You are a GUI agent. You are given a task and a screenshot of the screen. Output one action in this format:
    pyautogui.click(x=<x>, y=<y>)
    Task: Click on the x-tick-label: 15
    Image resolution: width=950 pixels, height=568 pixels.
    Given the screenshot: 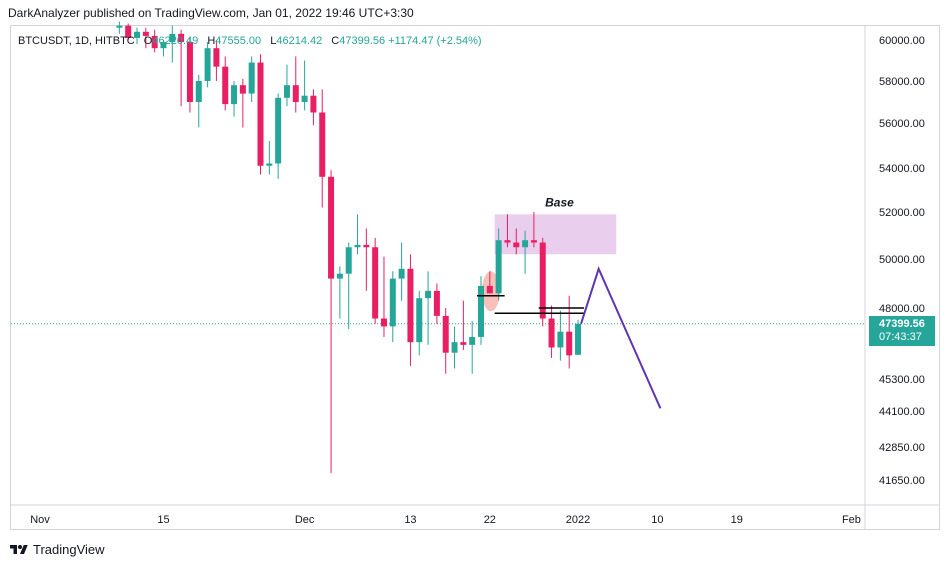 What is the action you would take?
    pyautogui.click(x=163, y=520)
    